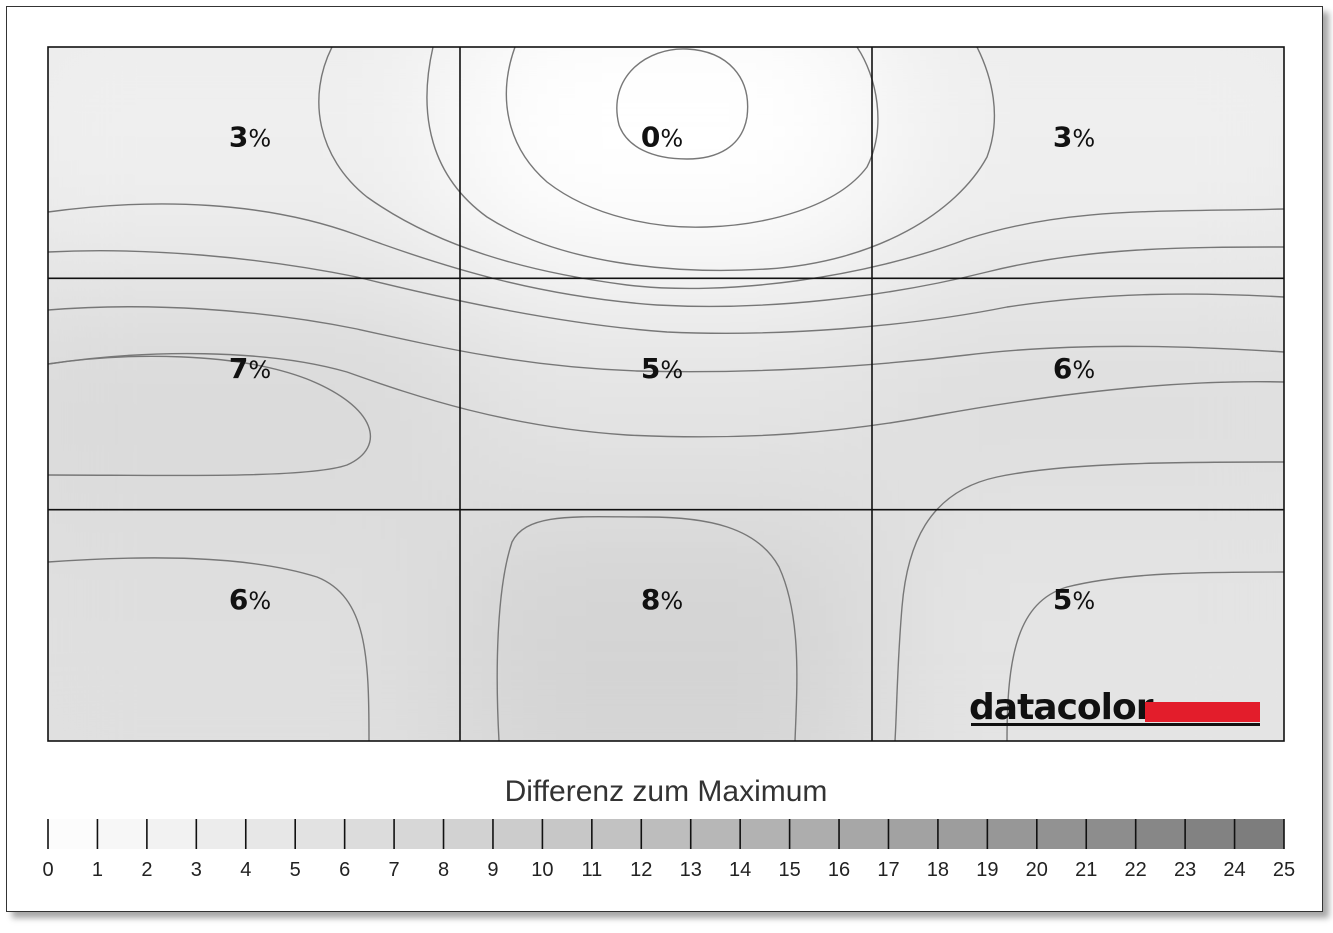  What do you see at coordinates (938, 870) in the screenshot?
I see `scale-tick-label: 18` at bounding box center [938, 870].